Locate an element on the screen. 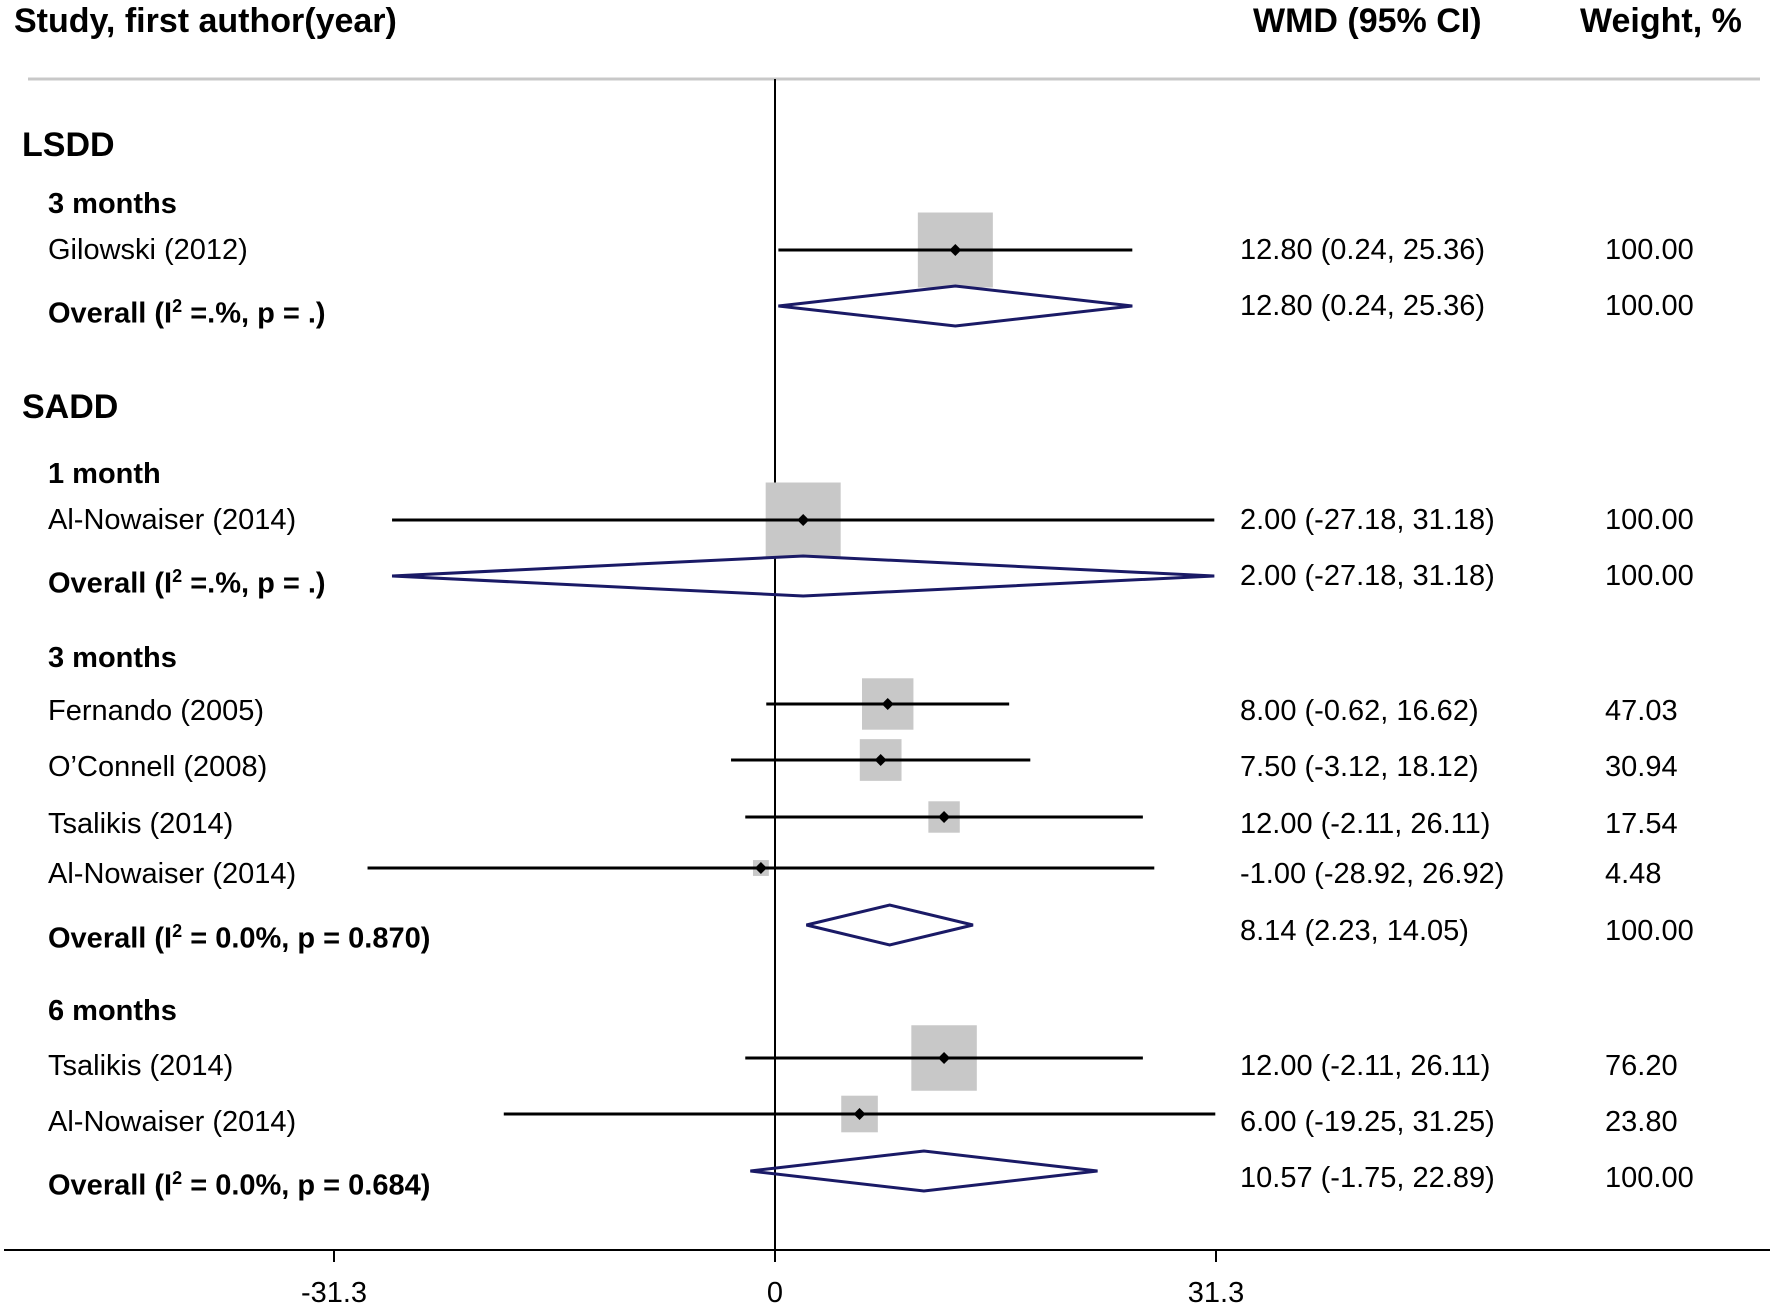 The image size is (1772, 1315). study-label: O’Connell (2008) is located at coordinates (158, 767).